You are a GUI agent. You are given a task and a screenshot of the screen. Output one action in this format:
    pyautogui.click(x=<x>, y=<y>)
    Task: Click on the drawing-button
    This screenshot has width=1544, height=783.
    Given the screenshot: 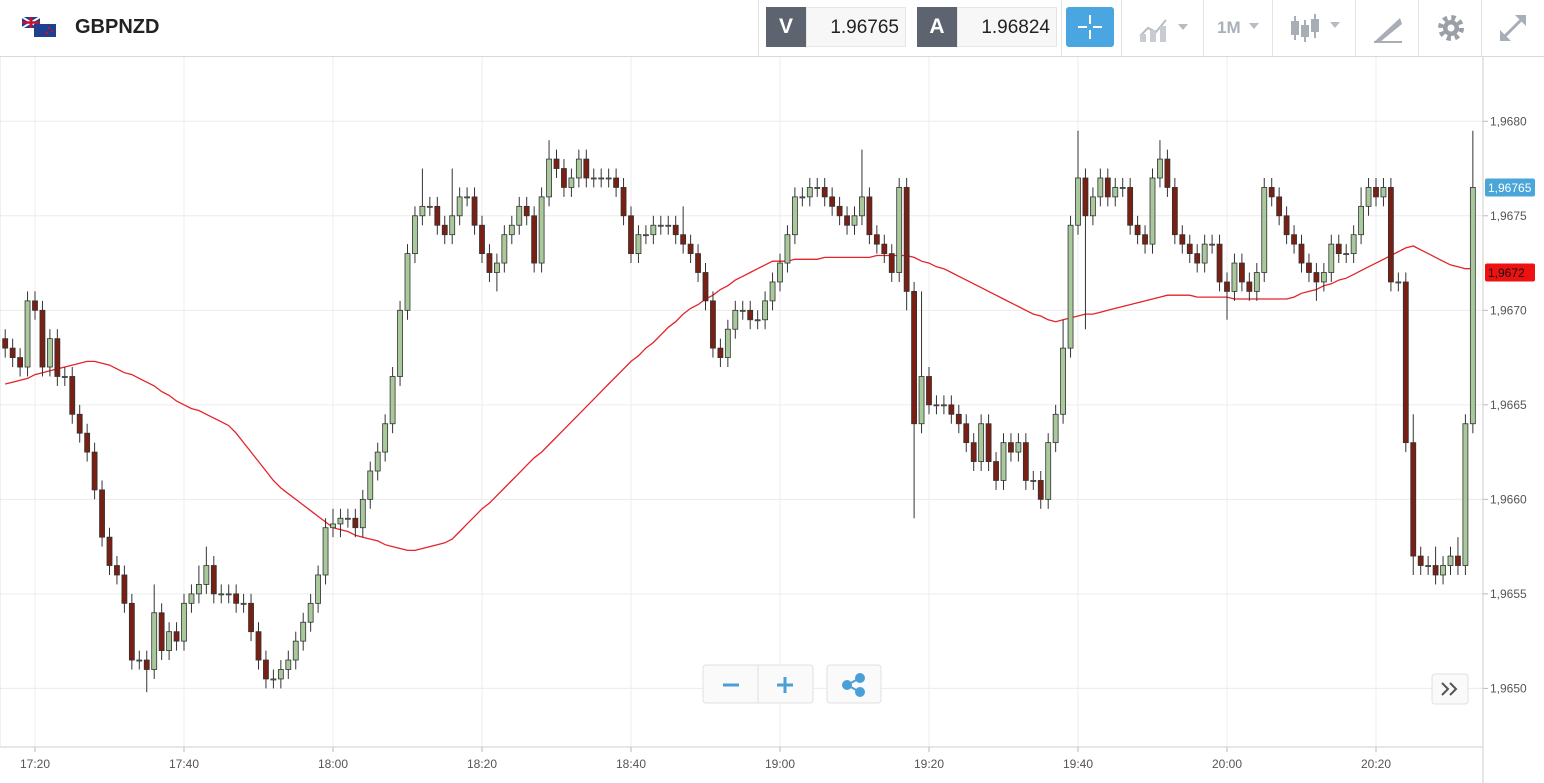 What is the action you would take?
    pyautogui.click(x=1389, y=29)
    